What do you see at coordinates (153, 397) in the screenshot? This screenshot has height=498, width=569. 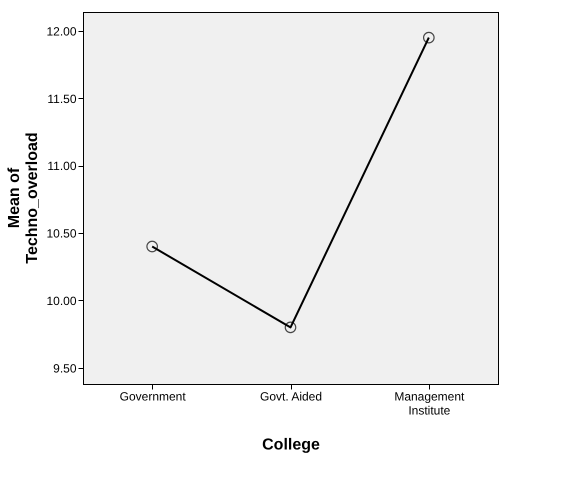 I see `x-tick-label: Government` at bounding box center [153, 397].